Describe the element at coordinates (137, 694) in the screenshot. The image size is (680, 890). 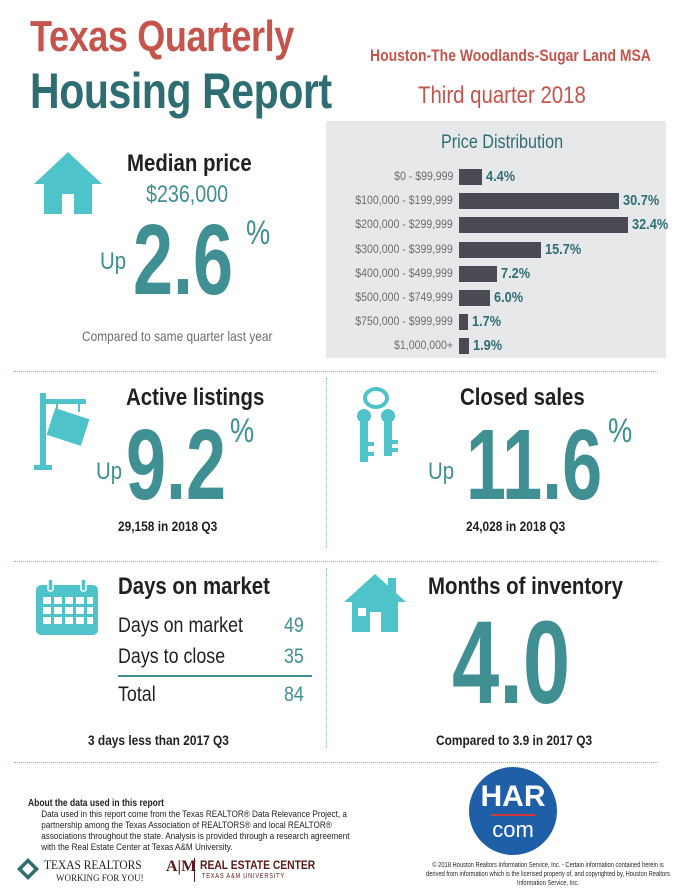
I see `total-label: Total` at that location.